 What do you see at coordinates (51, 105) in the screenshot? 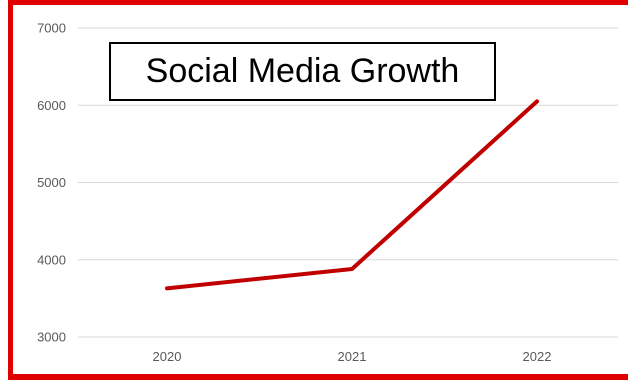
I see `y-tick-label: 6000` at bounding box center [51, 105].